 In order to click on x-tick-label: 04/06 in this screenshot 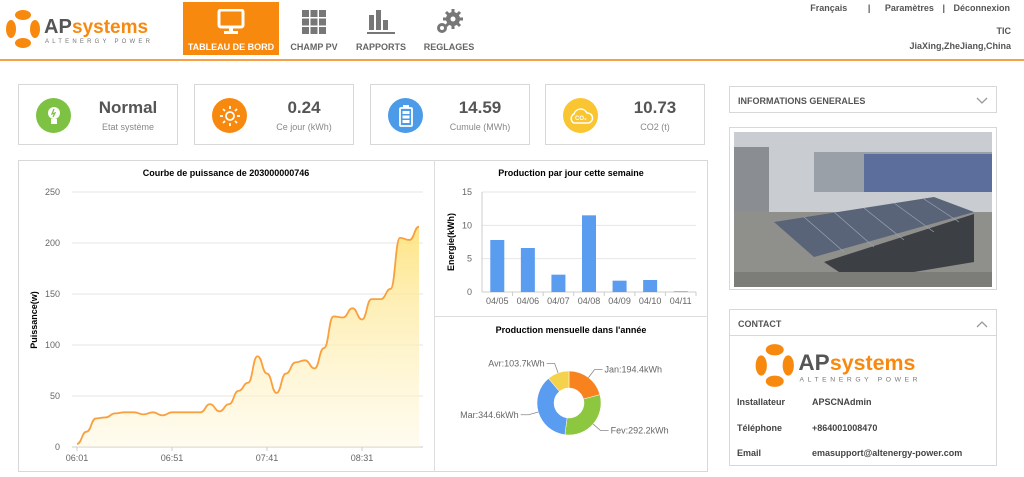, I will do `click(528, 301)`.